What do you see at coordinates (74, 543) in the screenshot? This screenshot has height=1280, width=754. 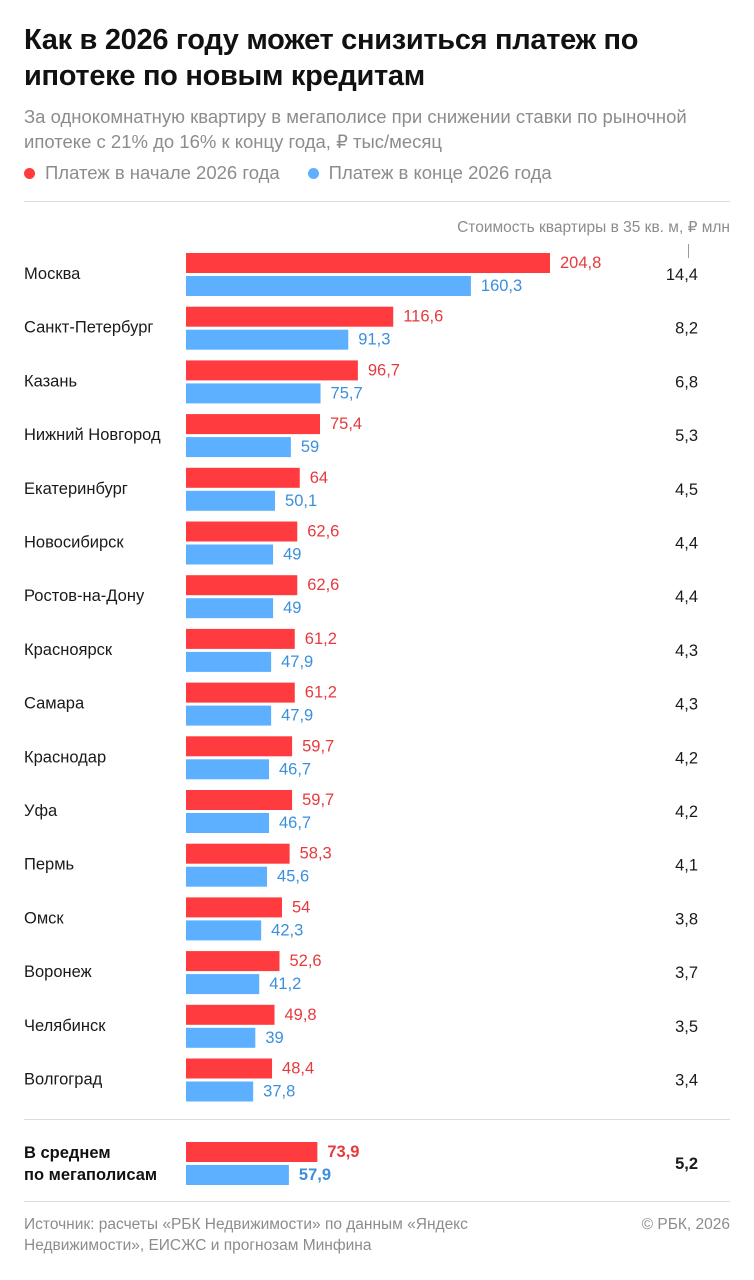 I see `city-label-5: Новосибирск` at bounding box center [74, 543].